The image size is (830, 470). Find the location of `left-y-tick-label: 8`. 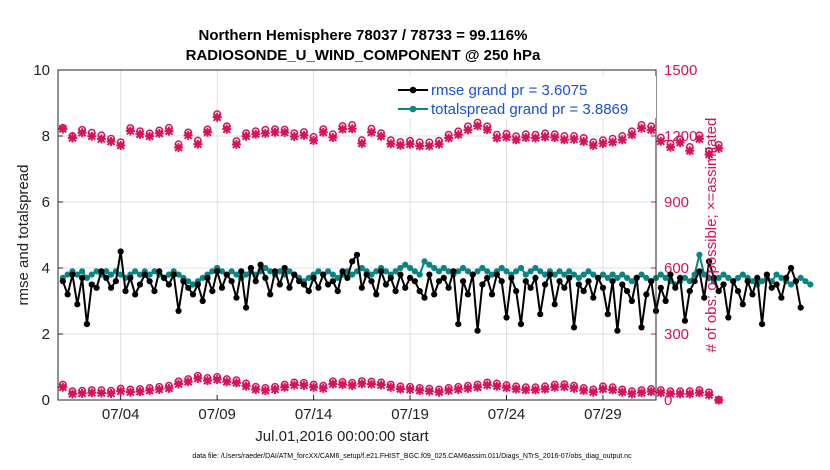

left-y-tick-label: 8 is located at coordinates (46, 136).